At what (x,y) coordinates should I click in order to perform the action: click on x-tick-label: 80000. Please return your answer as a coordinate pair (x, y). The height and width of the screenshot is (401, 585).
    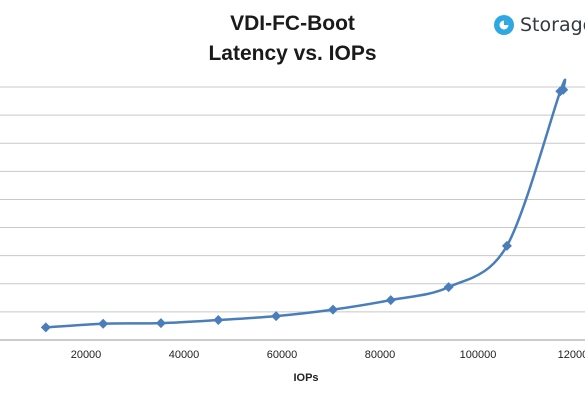
    Looking at the image, I should click on (380, 355).